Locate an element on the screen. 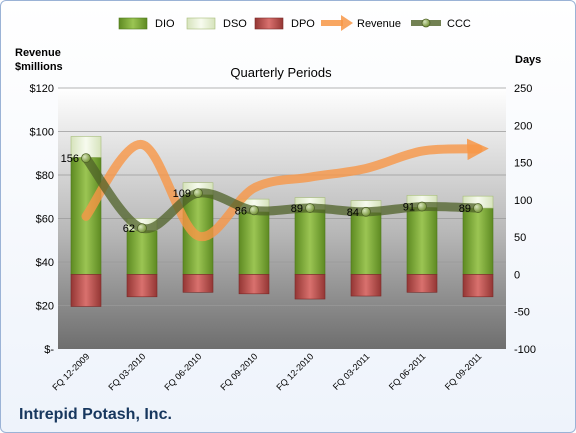 The height and width of the screenshot is (433, 576). x-tick-label: FQ 12-2009 is located at coordinates (70, 371).